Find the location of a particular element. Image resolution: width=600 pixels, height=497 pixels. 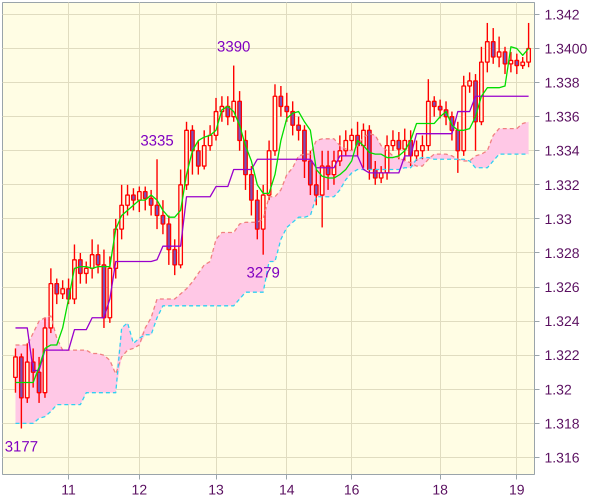

y-tick-label: 1.332 is located at coordinates (562, 184).